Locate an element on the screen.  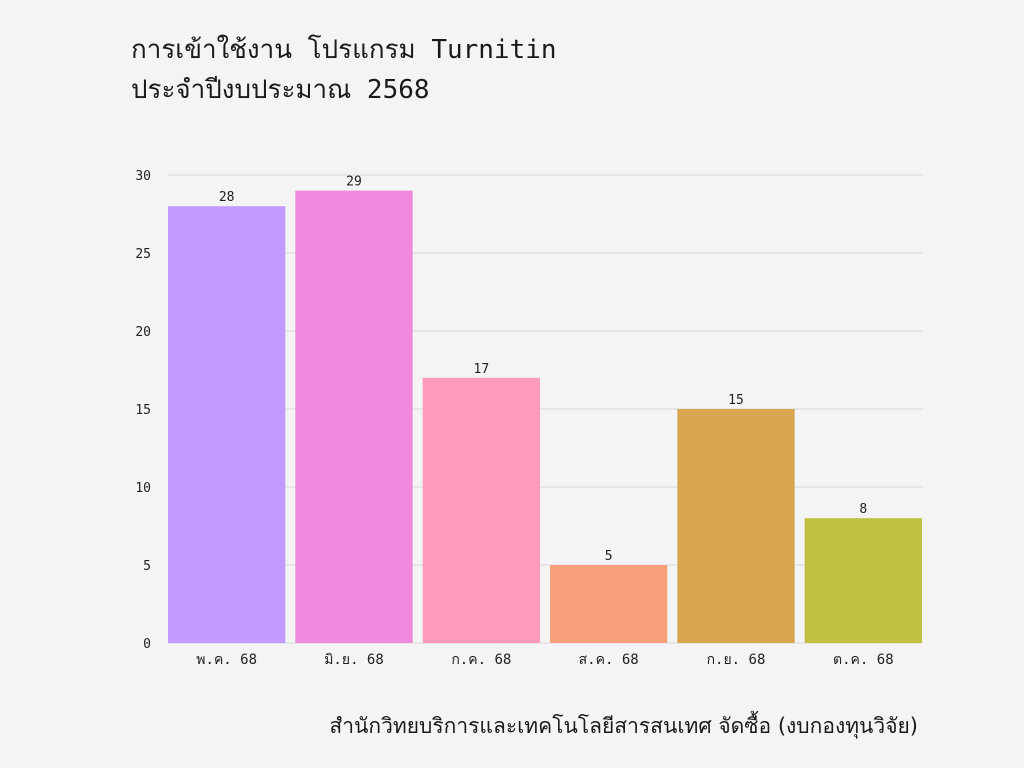
y-tick-label: 25 is located at coordinates (143, 254).